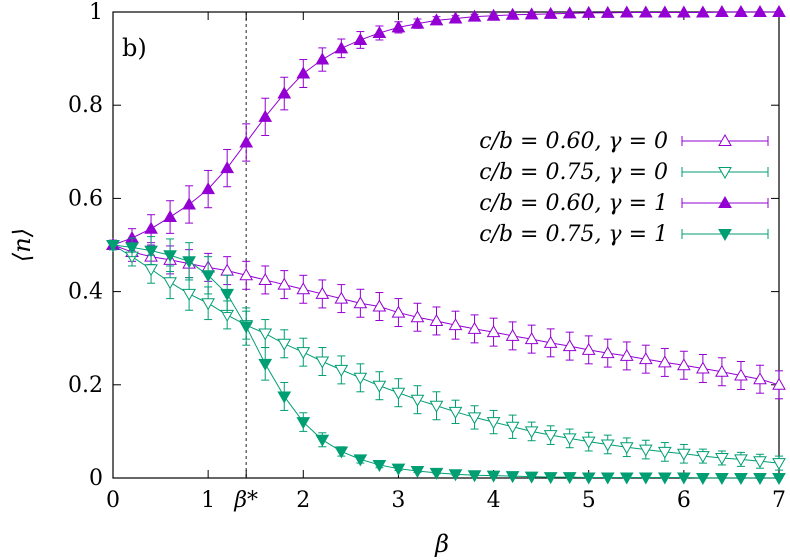  Describe the element at coordinates (441, 544) in the screenshot. I see `x-axis-title: β` at that location.